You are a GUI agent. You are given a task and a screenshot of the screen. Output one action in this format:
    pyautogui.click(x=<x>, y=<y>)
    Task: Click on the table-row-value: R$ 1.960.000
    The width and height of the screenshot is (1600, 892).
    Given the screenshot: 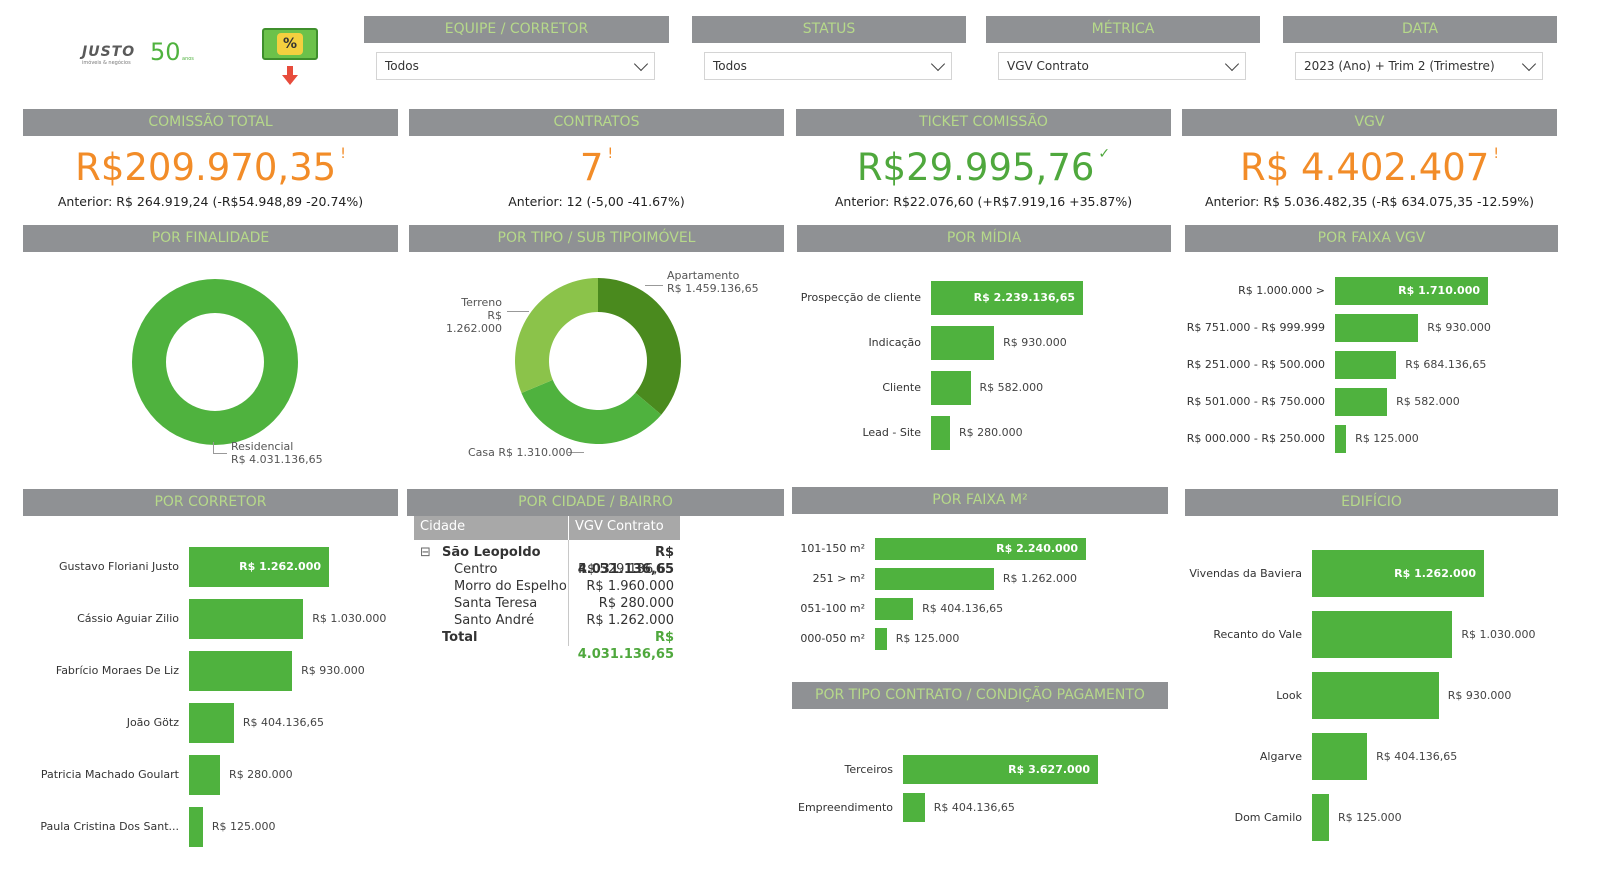 What is the action you would take?
    pyautogui.click(x=630, y=586)
    